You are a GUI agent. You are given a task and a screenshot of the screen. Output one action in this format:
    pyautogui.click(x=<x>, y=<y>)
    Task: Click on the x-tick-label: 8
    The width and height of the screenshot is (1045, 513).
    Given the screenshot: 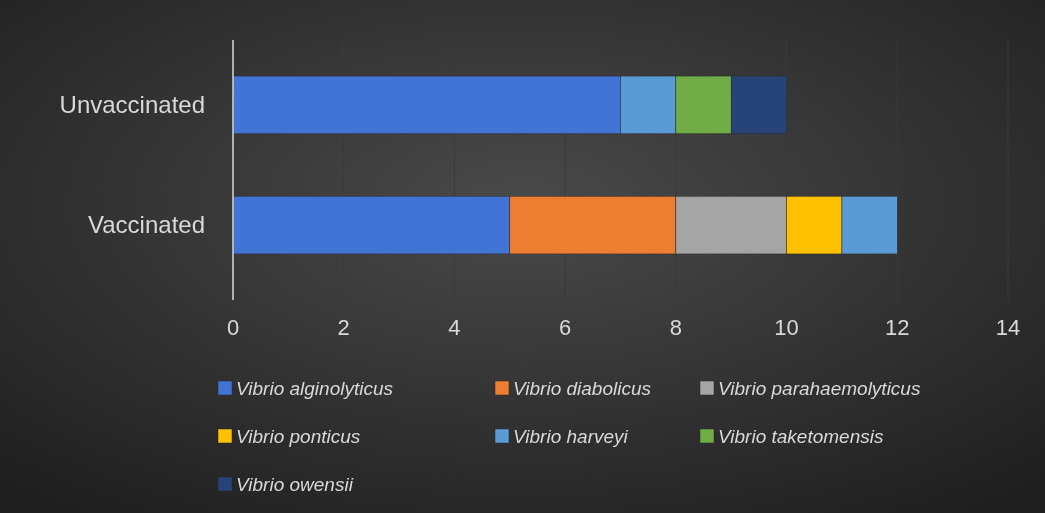 What is the action you would take?
    pyautogui.click(x=675, y=327)
    